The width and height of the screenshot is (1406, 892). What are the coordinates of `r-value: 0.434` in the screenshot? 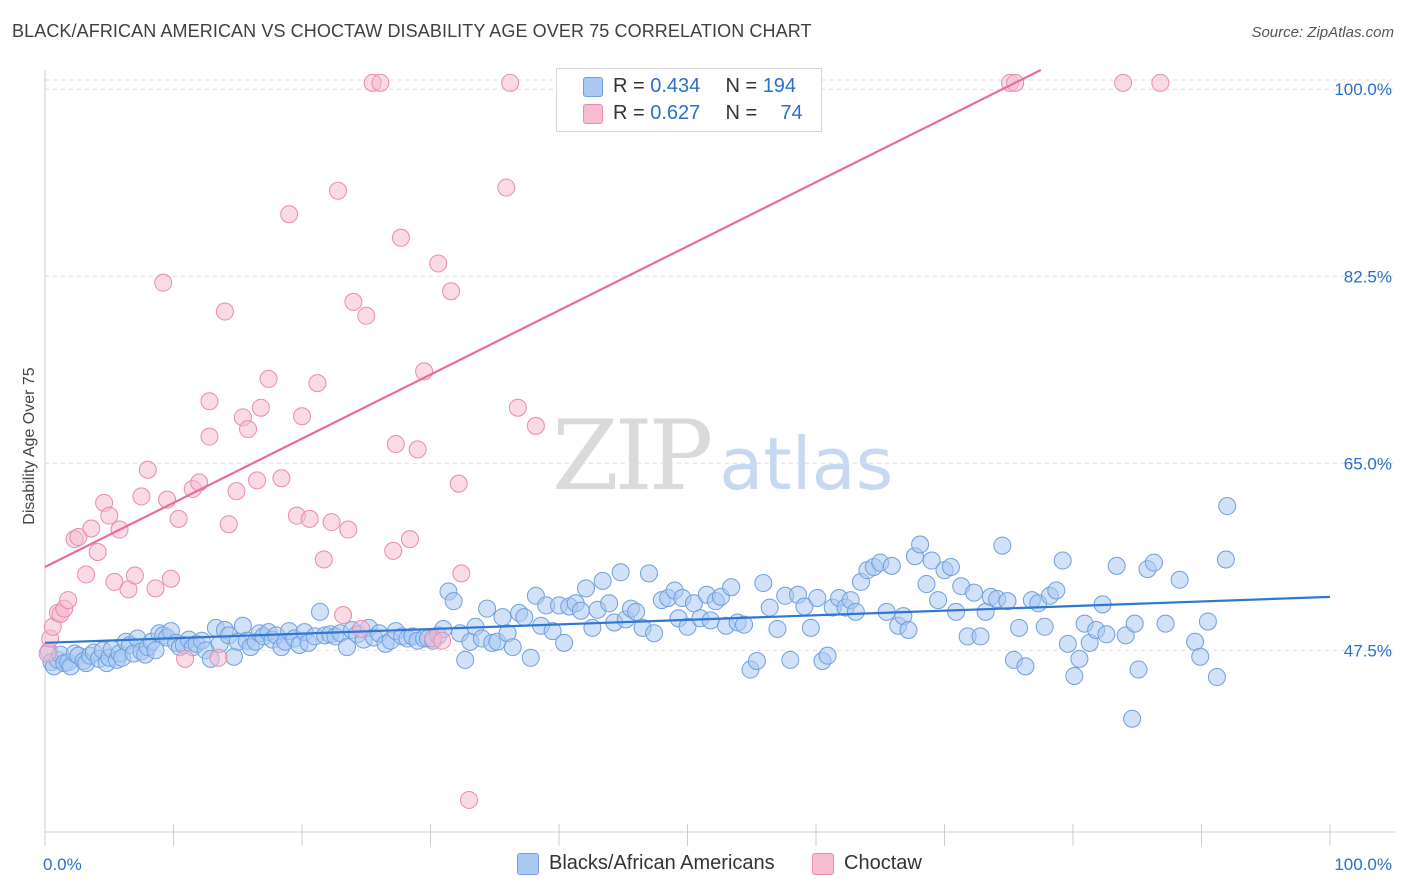 It's located at (675, 86).